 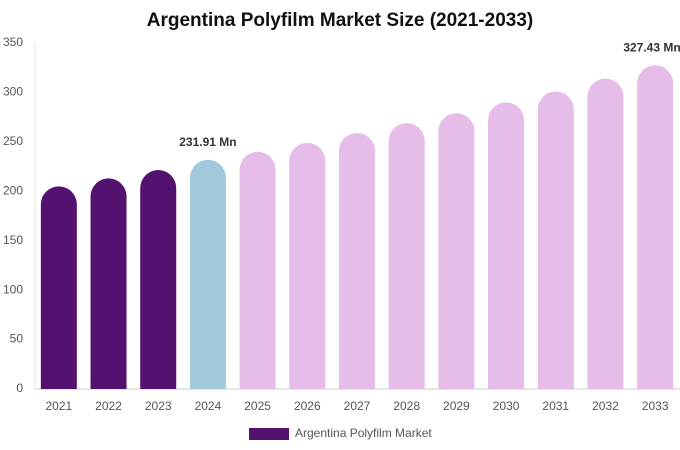 I want to click on y-tick-label: 300, so click(x=13, y=92).